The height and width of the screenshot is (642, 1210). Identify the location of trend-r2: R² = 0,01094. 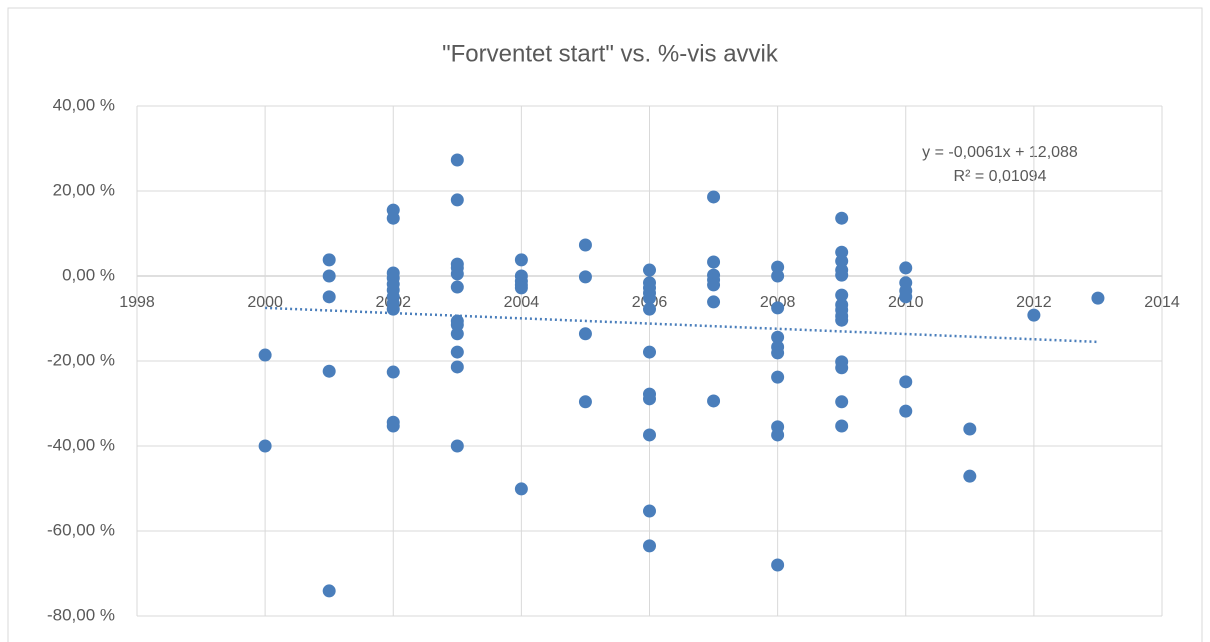
(1000, 176).